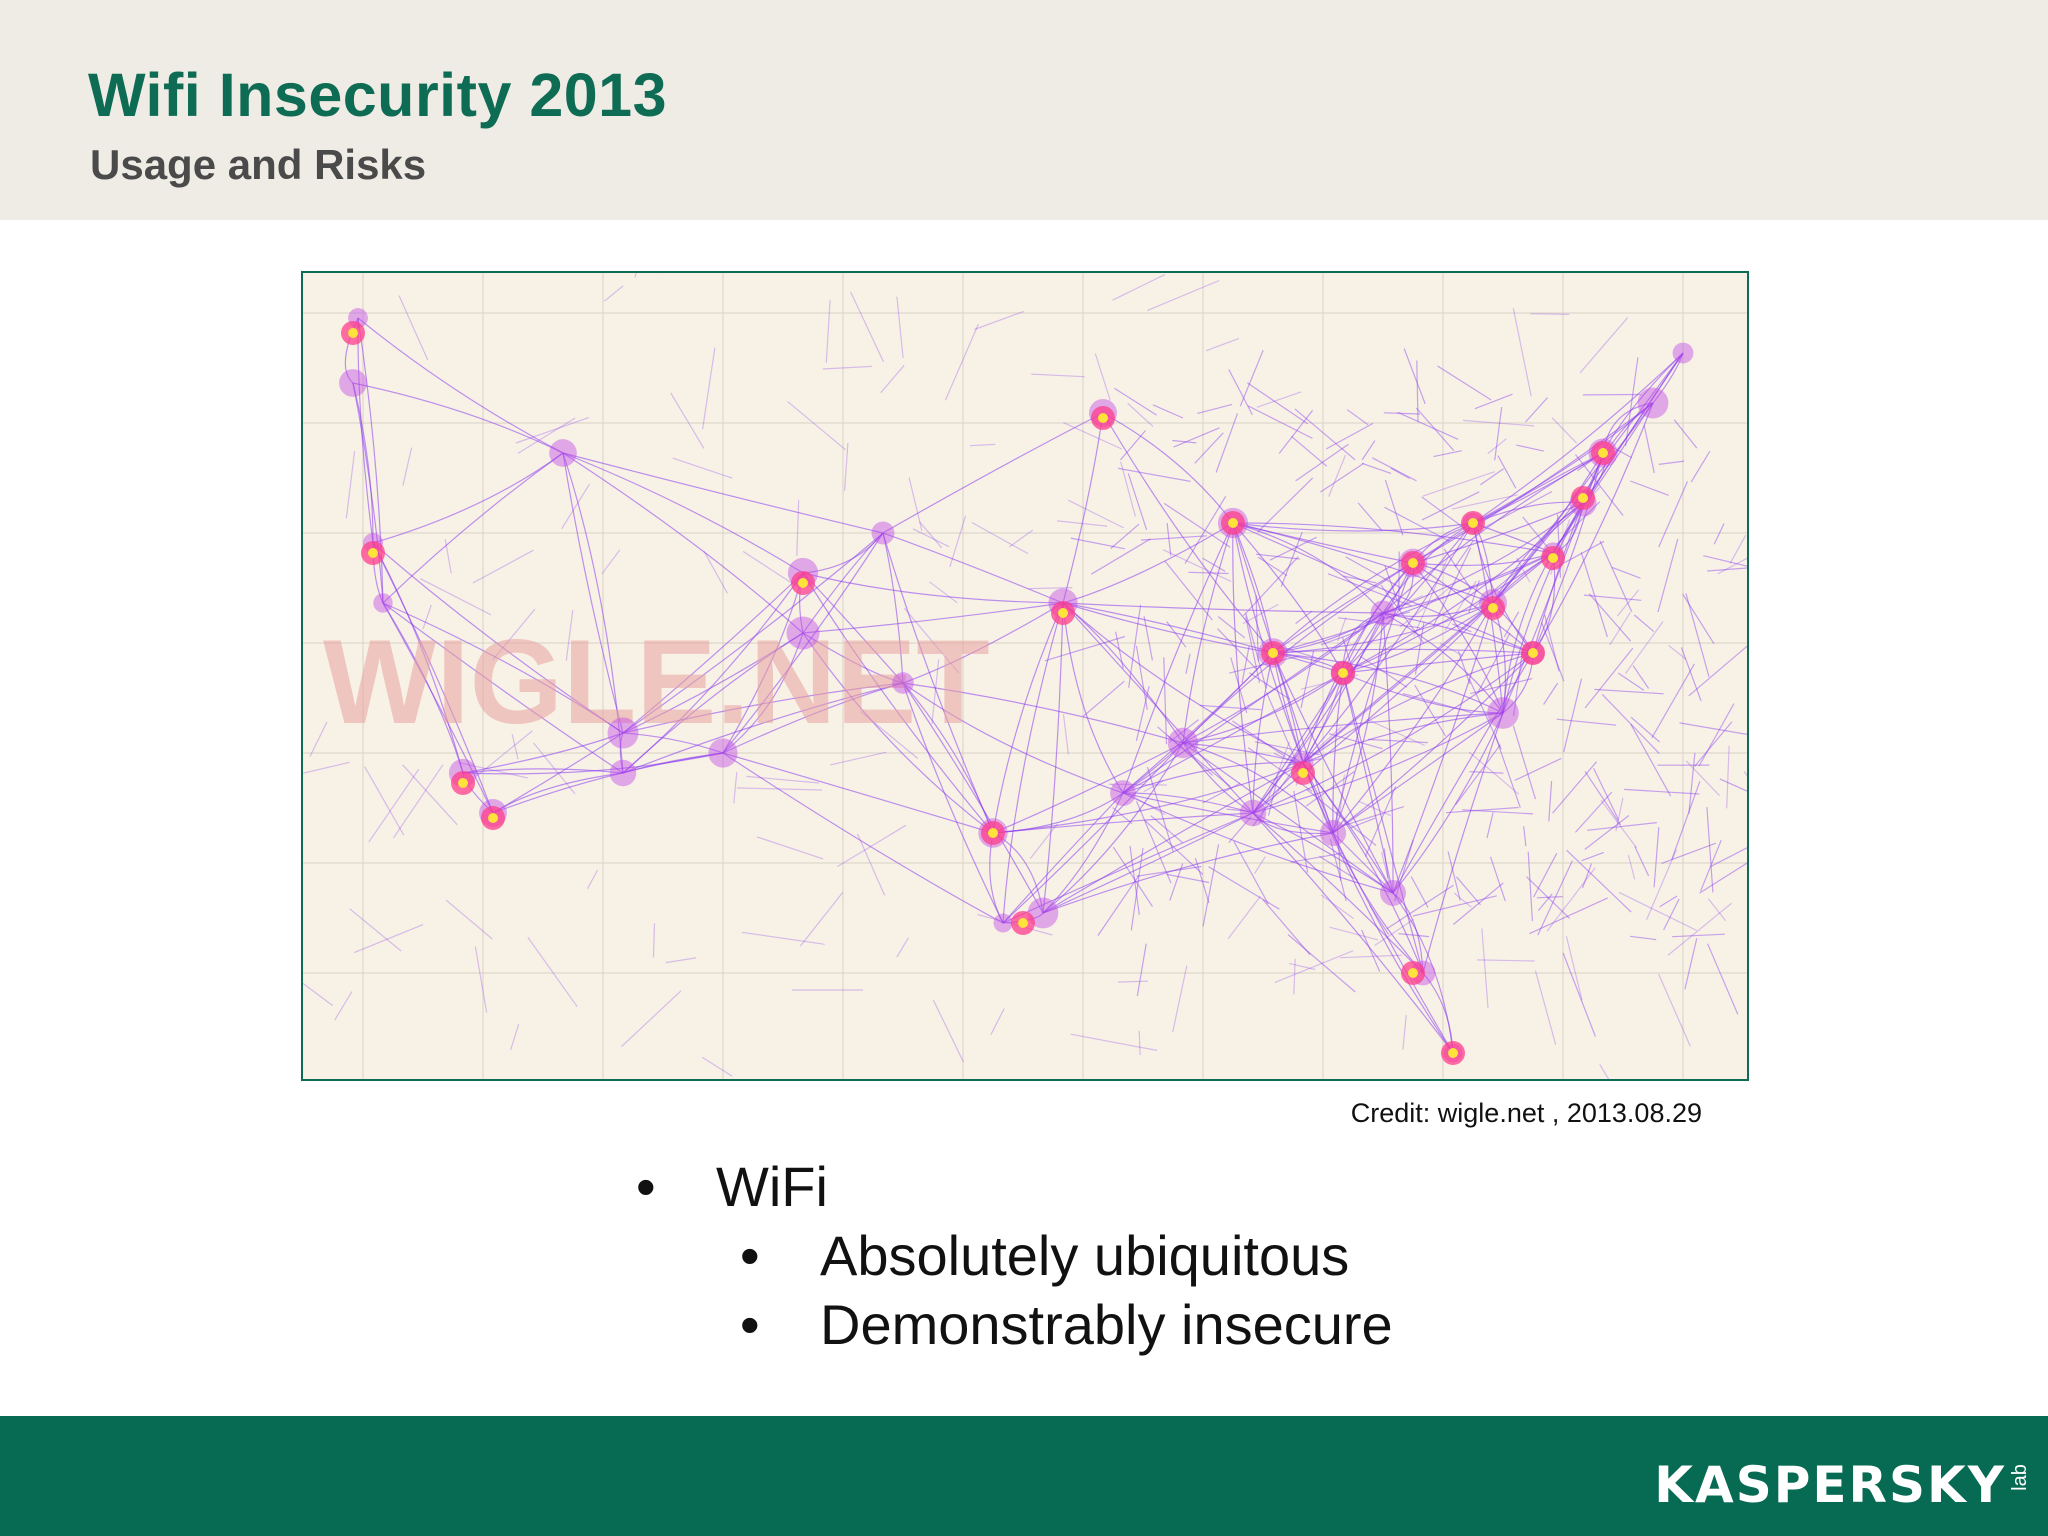 This screenshot has height=1536, width=2048. What do you see at coordinates (1526, 1113) in the screenshot?
I see `map-credit: Credit: wigle.net , 2013.08.29` at bounding box center [1526, 1113].